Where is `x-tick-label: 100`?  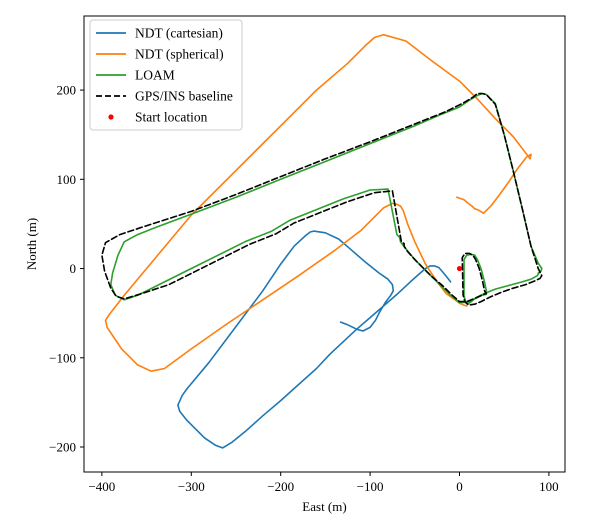 x-tick-label: 100 is located at coordinates (549, 486).